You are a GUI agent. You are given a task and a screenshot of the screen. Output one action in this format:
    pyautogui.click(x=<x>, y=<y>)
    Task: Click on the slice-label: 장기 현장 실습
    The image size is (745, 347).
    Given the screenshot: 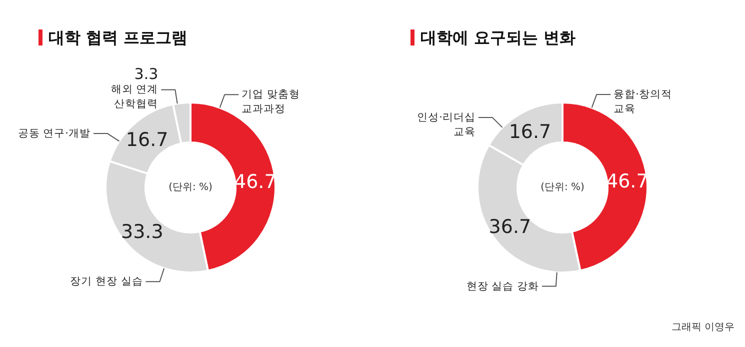 What is the action you would take?
    pyautogui.click(x=106, y=282)
    